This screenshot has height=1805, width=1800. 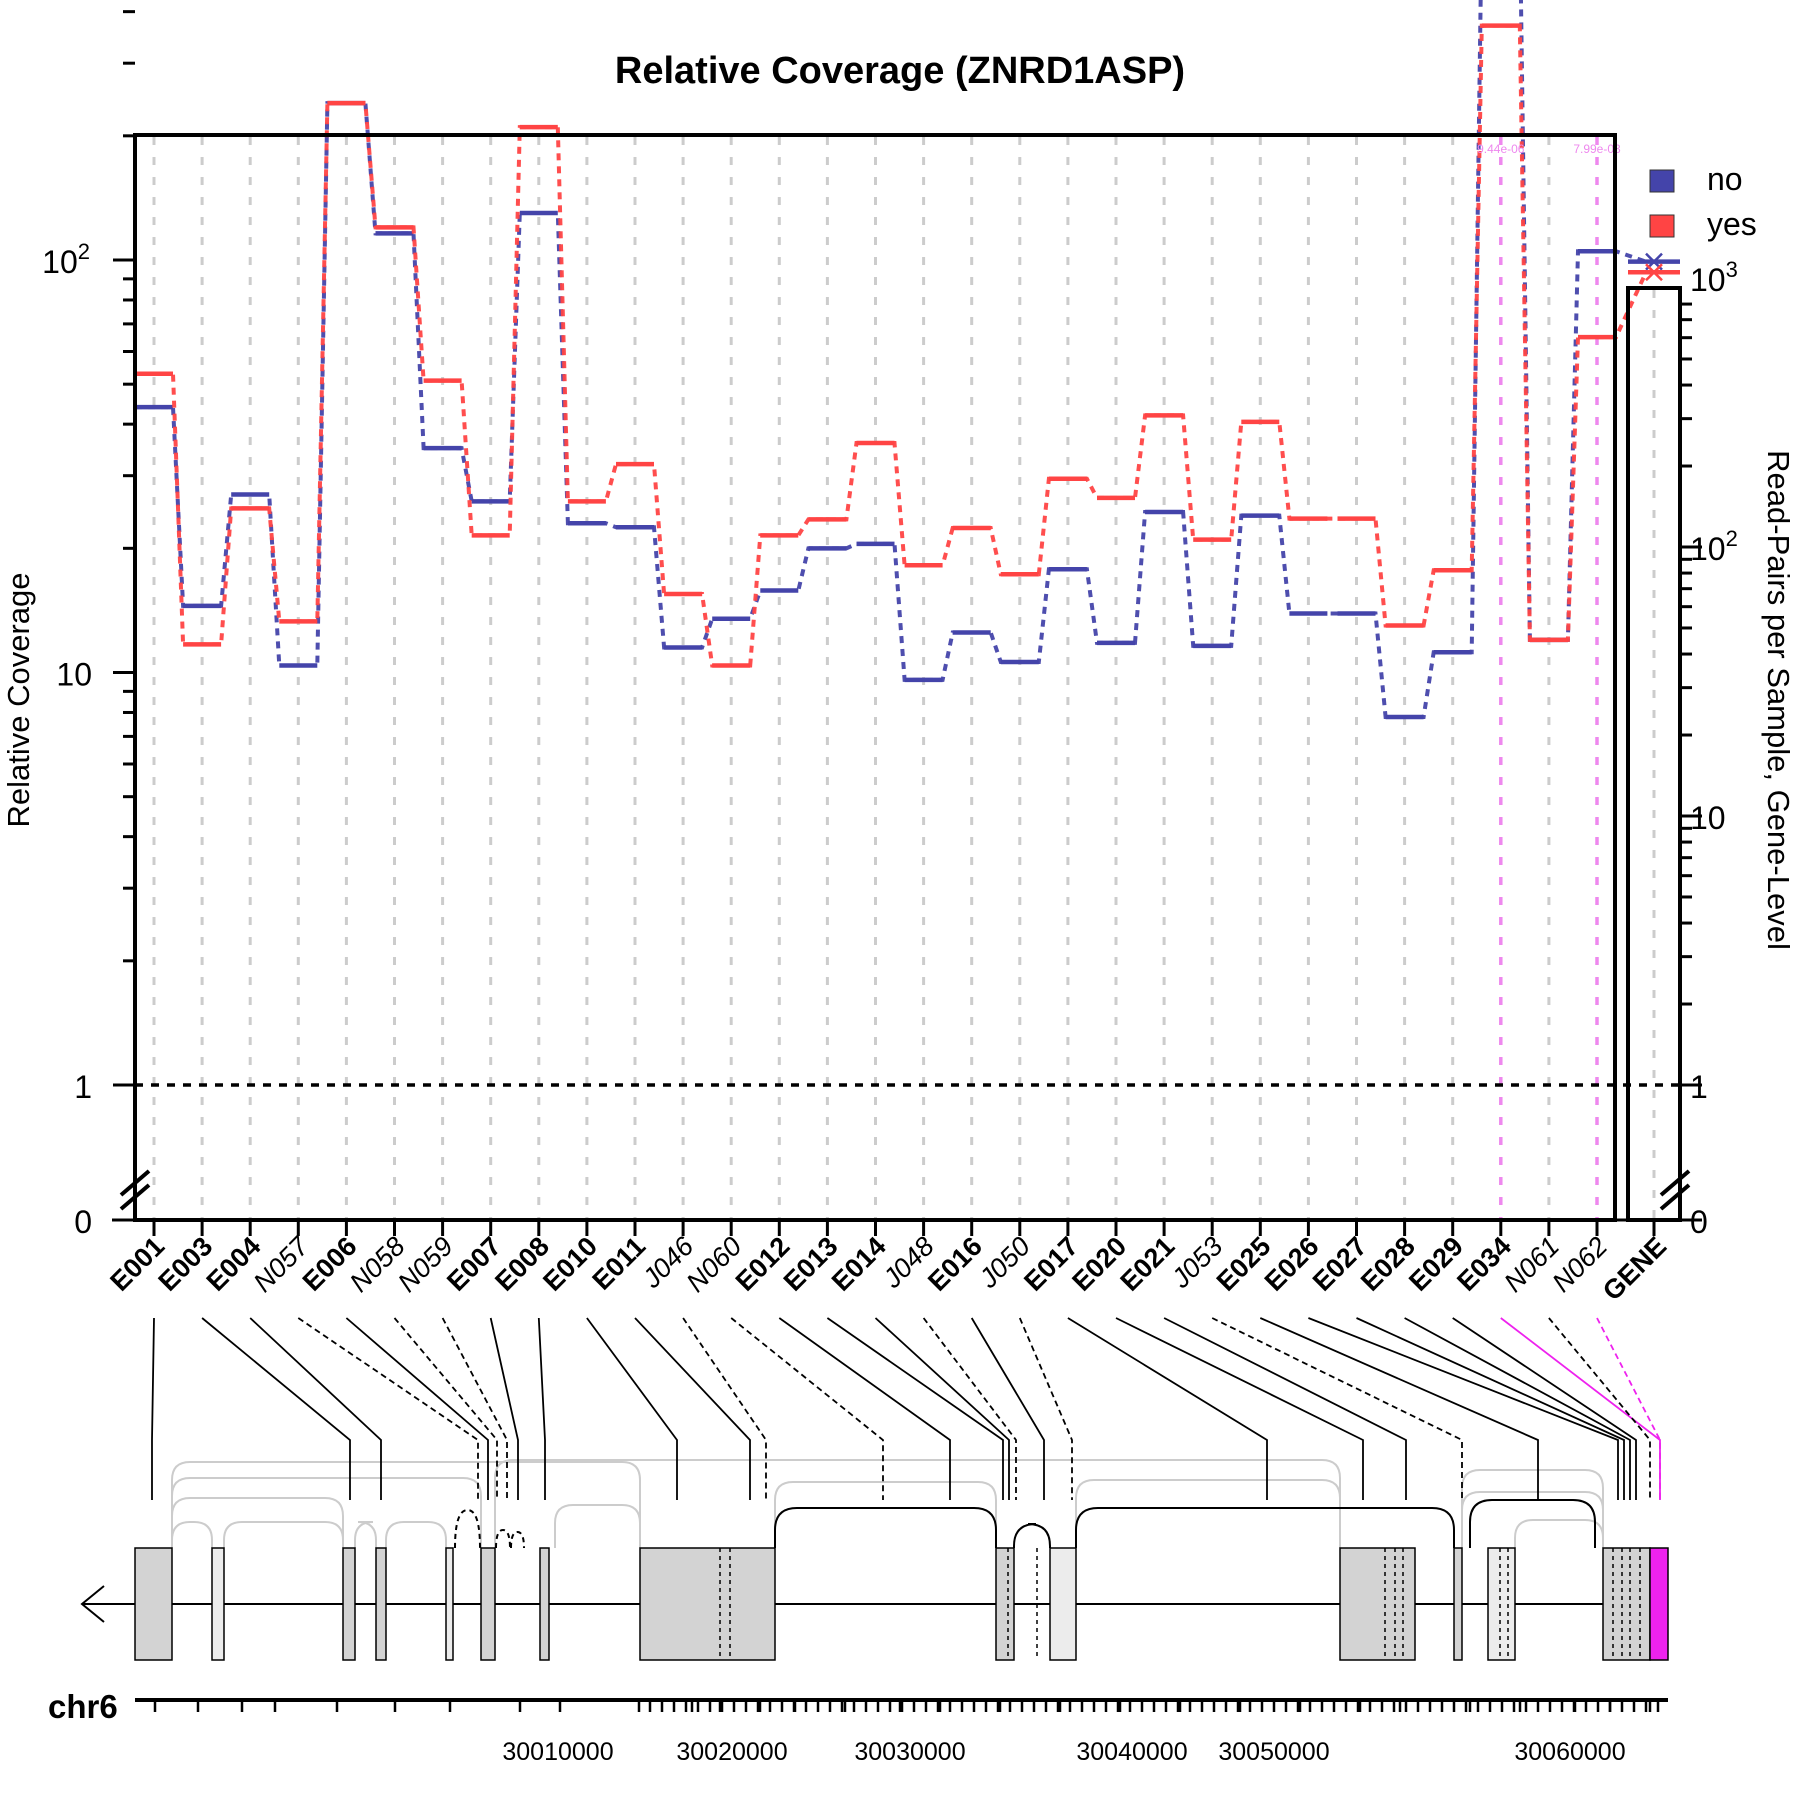 What do you see at coordinates (1007, 1408) in the screenshot?
I see `connector-e016` at bounding box center [1007, 1408].